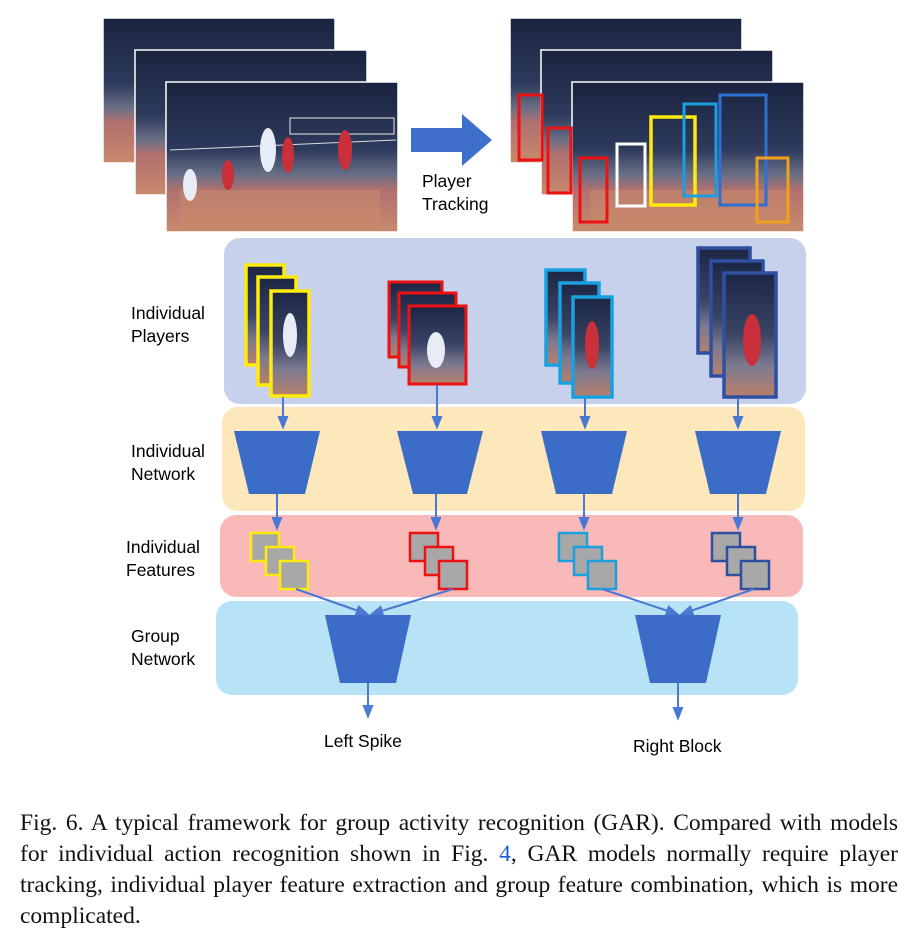 The image size is (909, 943). Describe the element at coordinates (515, 321) in the screenshot. I see `band-individual-players` at that location.